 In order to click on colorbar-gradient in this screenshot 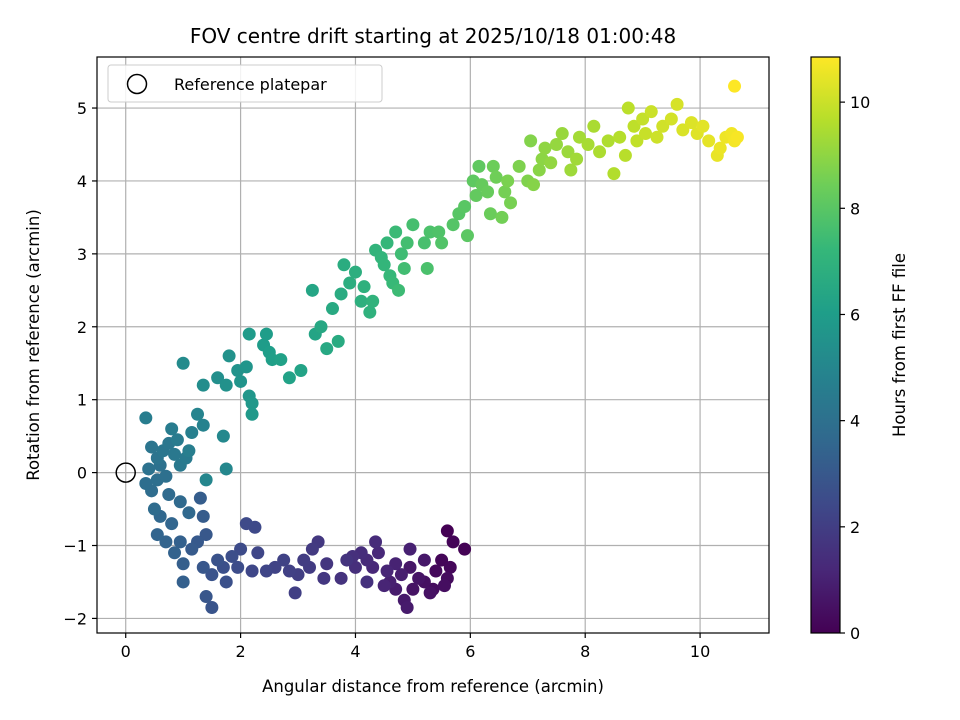, I will do `click(825, 345)`.